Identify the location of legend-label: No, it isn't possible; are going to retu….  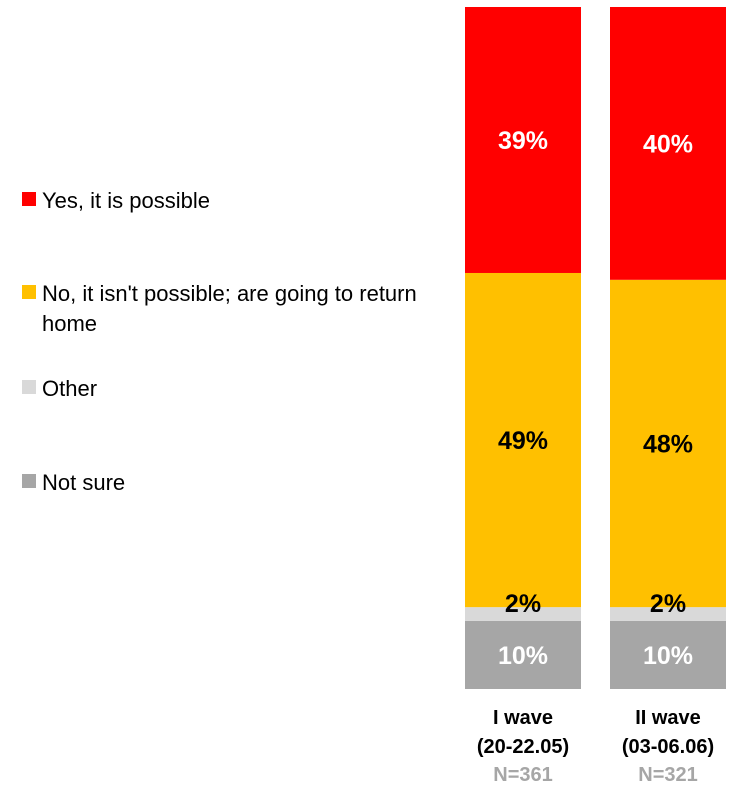
(229, 308).